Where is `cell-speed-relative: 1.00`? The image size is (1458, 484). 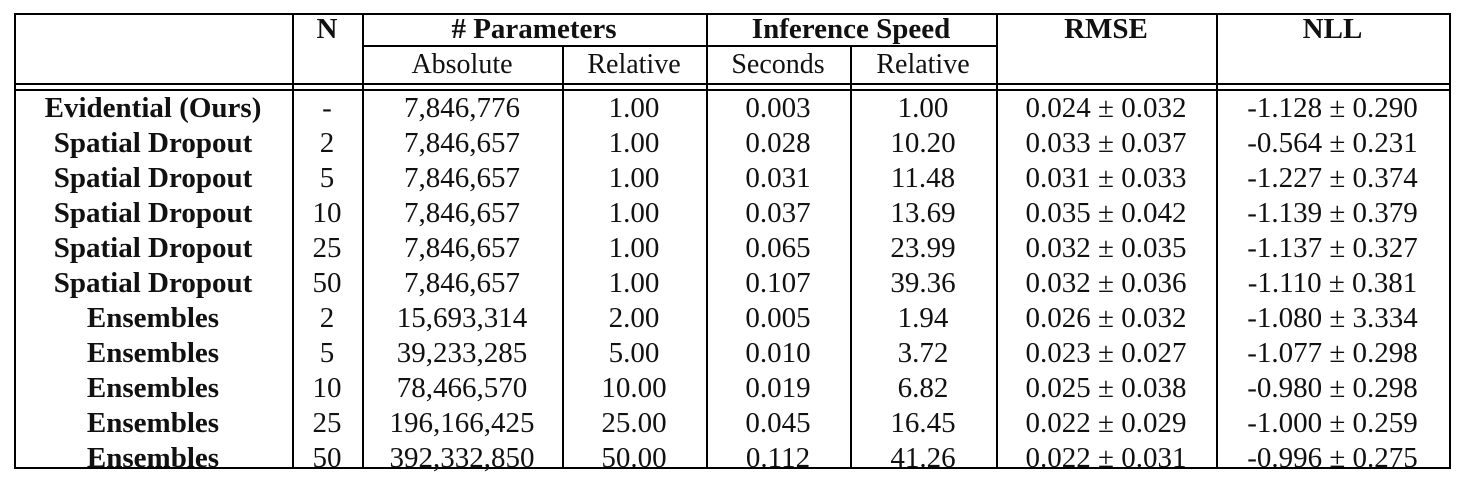
cell-speed-relative: 1.00 is located at coordinates (923, 108).